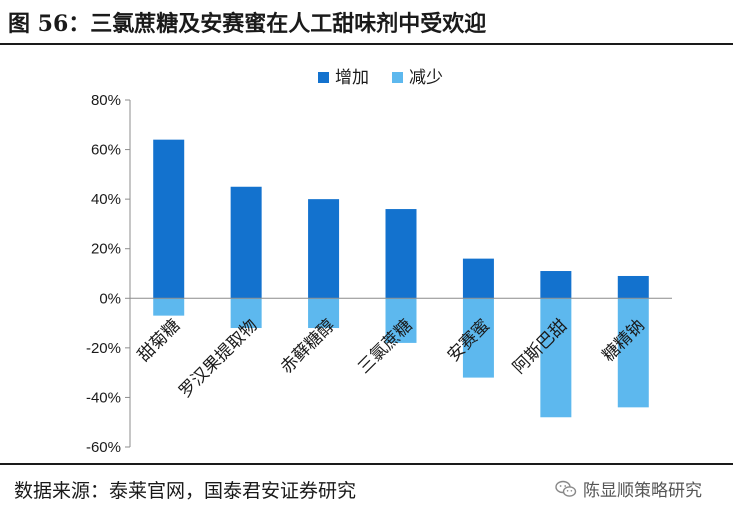  I want to click on y-tick-label: 20%, so click(106, 249).